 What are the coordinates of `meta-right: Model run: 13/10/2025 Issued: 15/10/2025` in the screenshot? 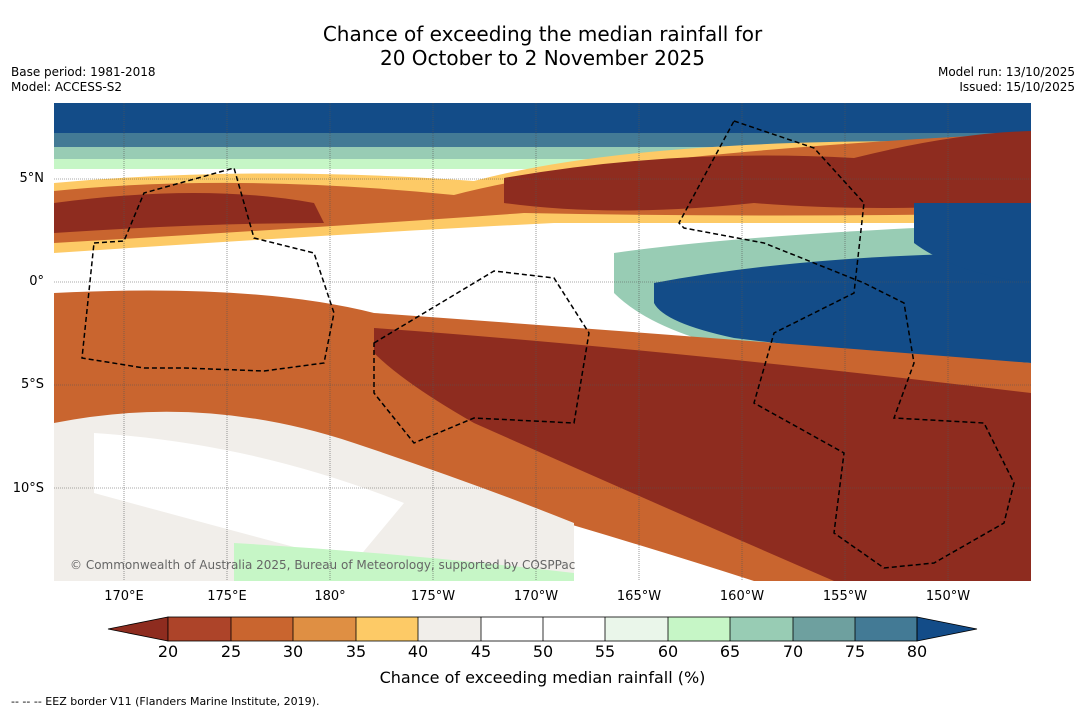 It's located at (1006, 80).